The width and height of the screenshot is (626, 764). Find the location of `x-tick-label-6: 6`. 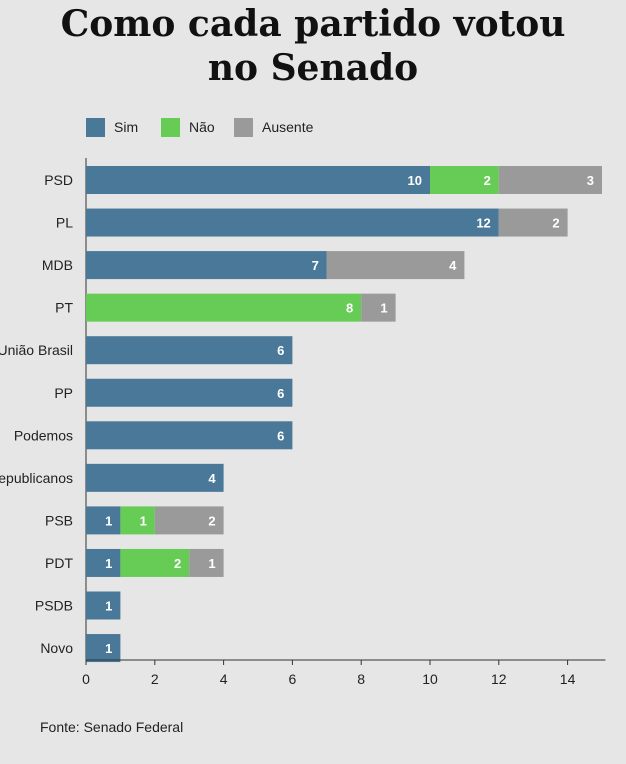

x-tick-label-6: 6 is located at coordinates (293, 679).